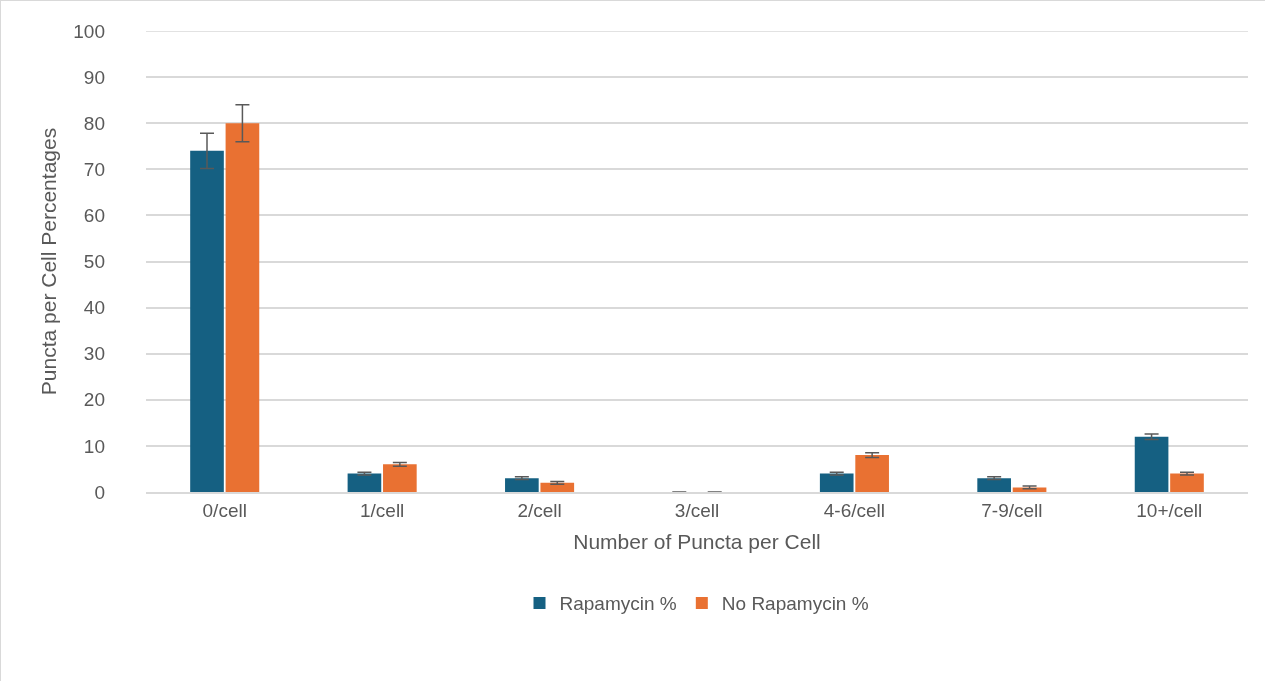 This screenshot has height=681, width=1265. I want to click on x-tick-label: 1/cell, so click(382, 510).